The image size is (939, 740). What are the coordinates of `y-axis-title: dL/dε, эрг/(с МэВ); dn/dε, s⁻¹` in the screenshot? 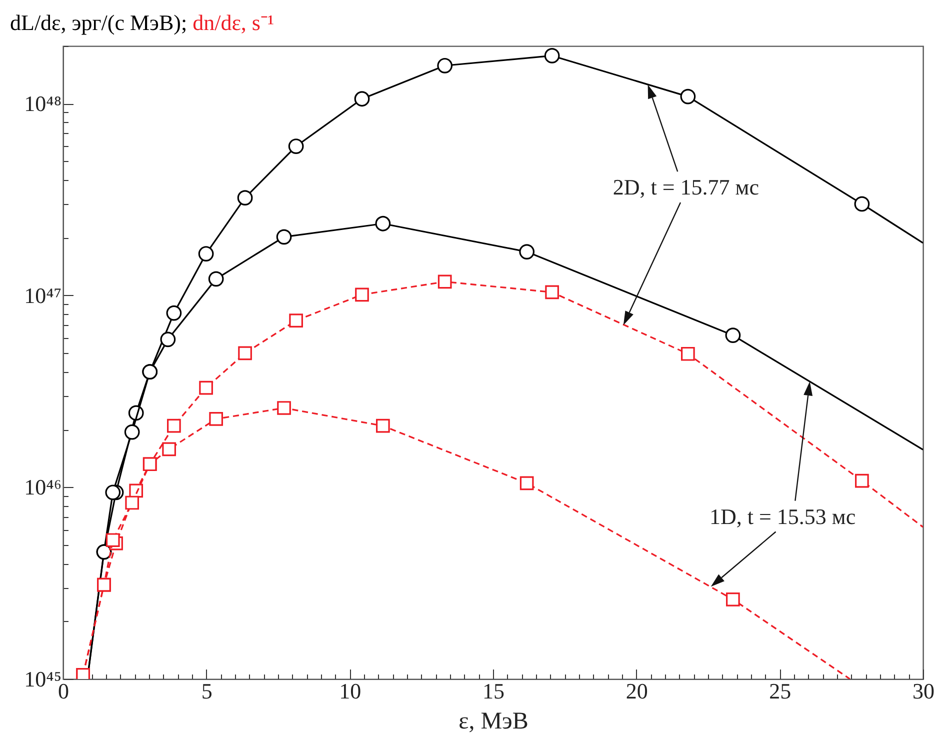 It's located at (142, 22).